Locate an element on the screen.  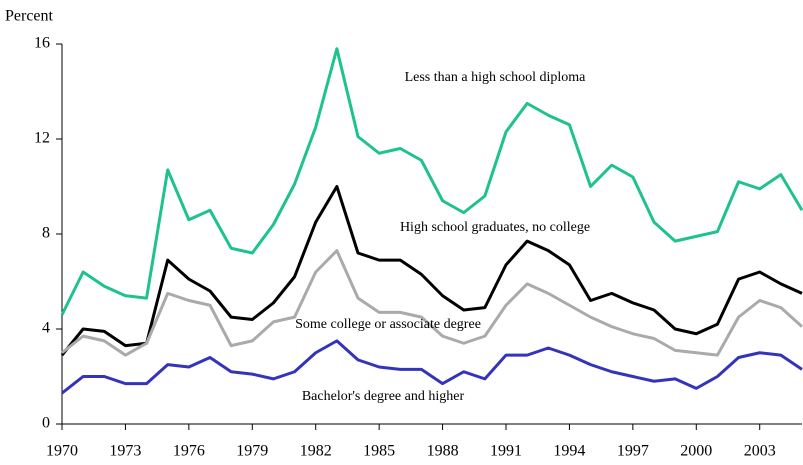
x-tick-label: 1994 is located at coordinates (569, 451).